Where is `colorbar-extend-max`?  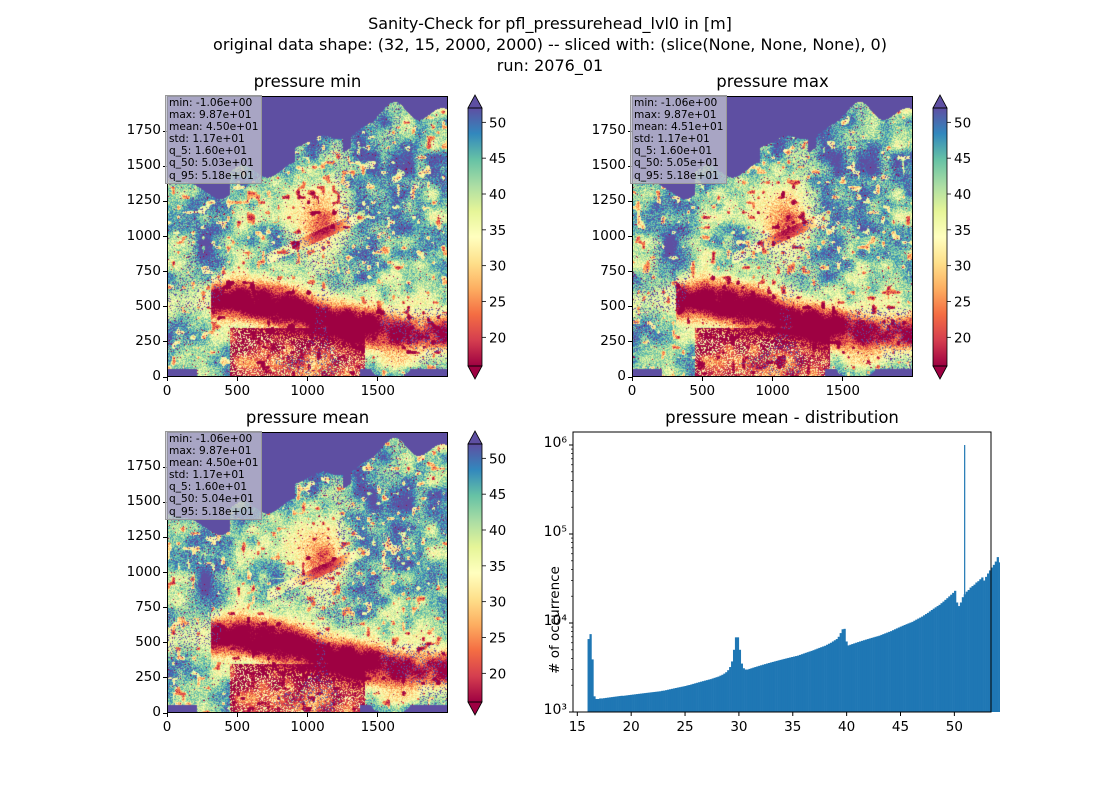 colorbar-extend-max is located at coordinates (475, 437).